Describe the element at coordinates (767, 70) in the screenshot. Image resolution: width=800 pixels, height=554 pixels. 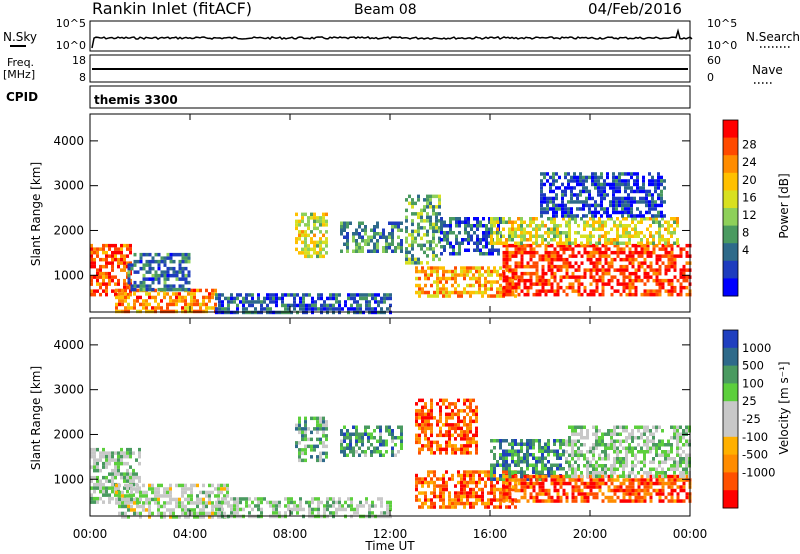
I see `nave-label: Nave` at that location.